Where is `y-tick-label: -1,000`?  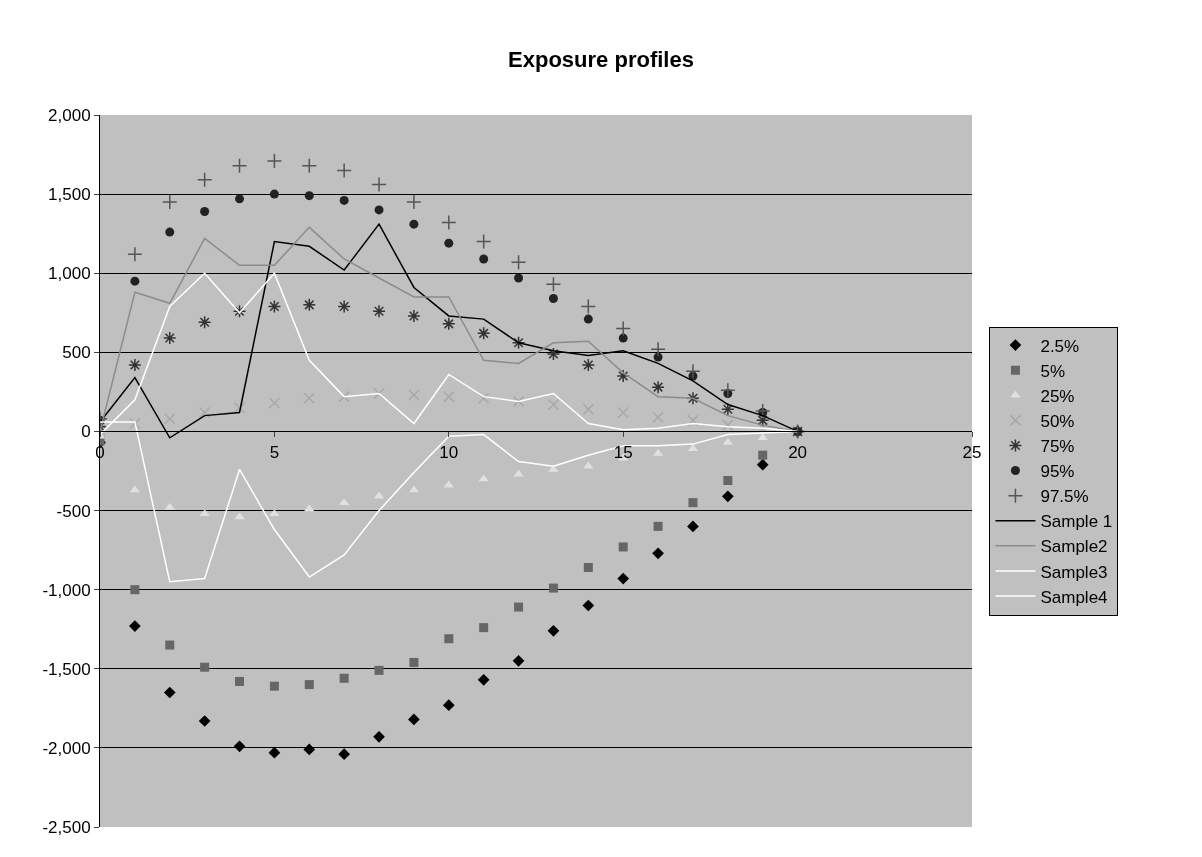
y-tick-label: -1,000 is located at coordinates (66, 590).